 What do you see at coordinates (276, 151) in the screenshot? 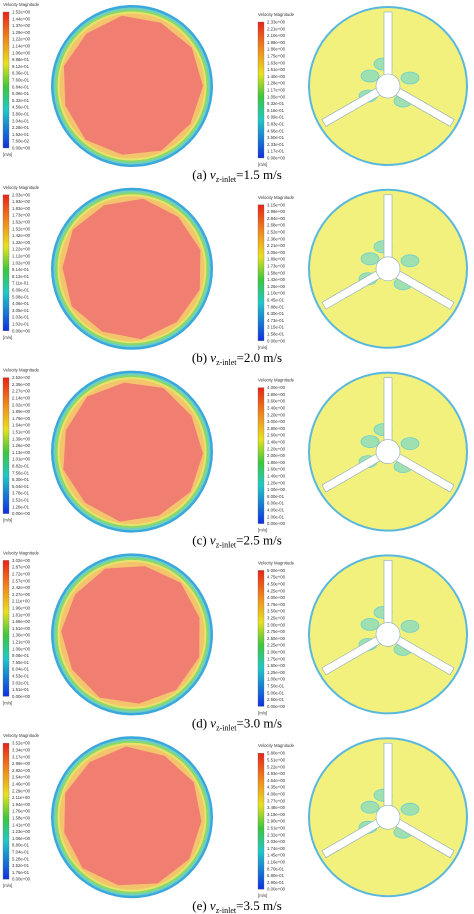
I see `colorbar-tick-label: 1.17e-01` at bounding box center [276, 151].